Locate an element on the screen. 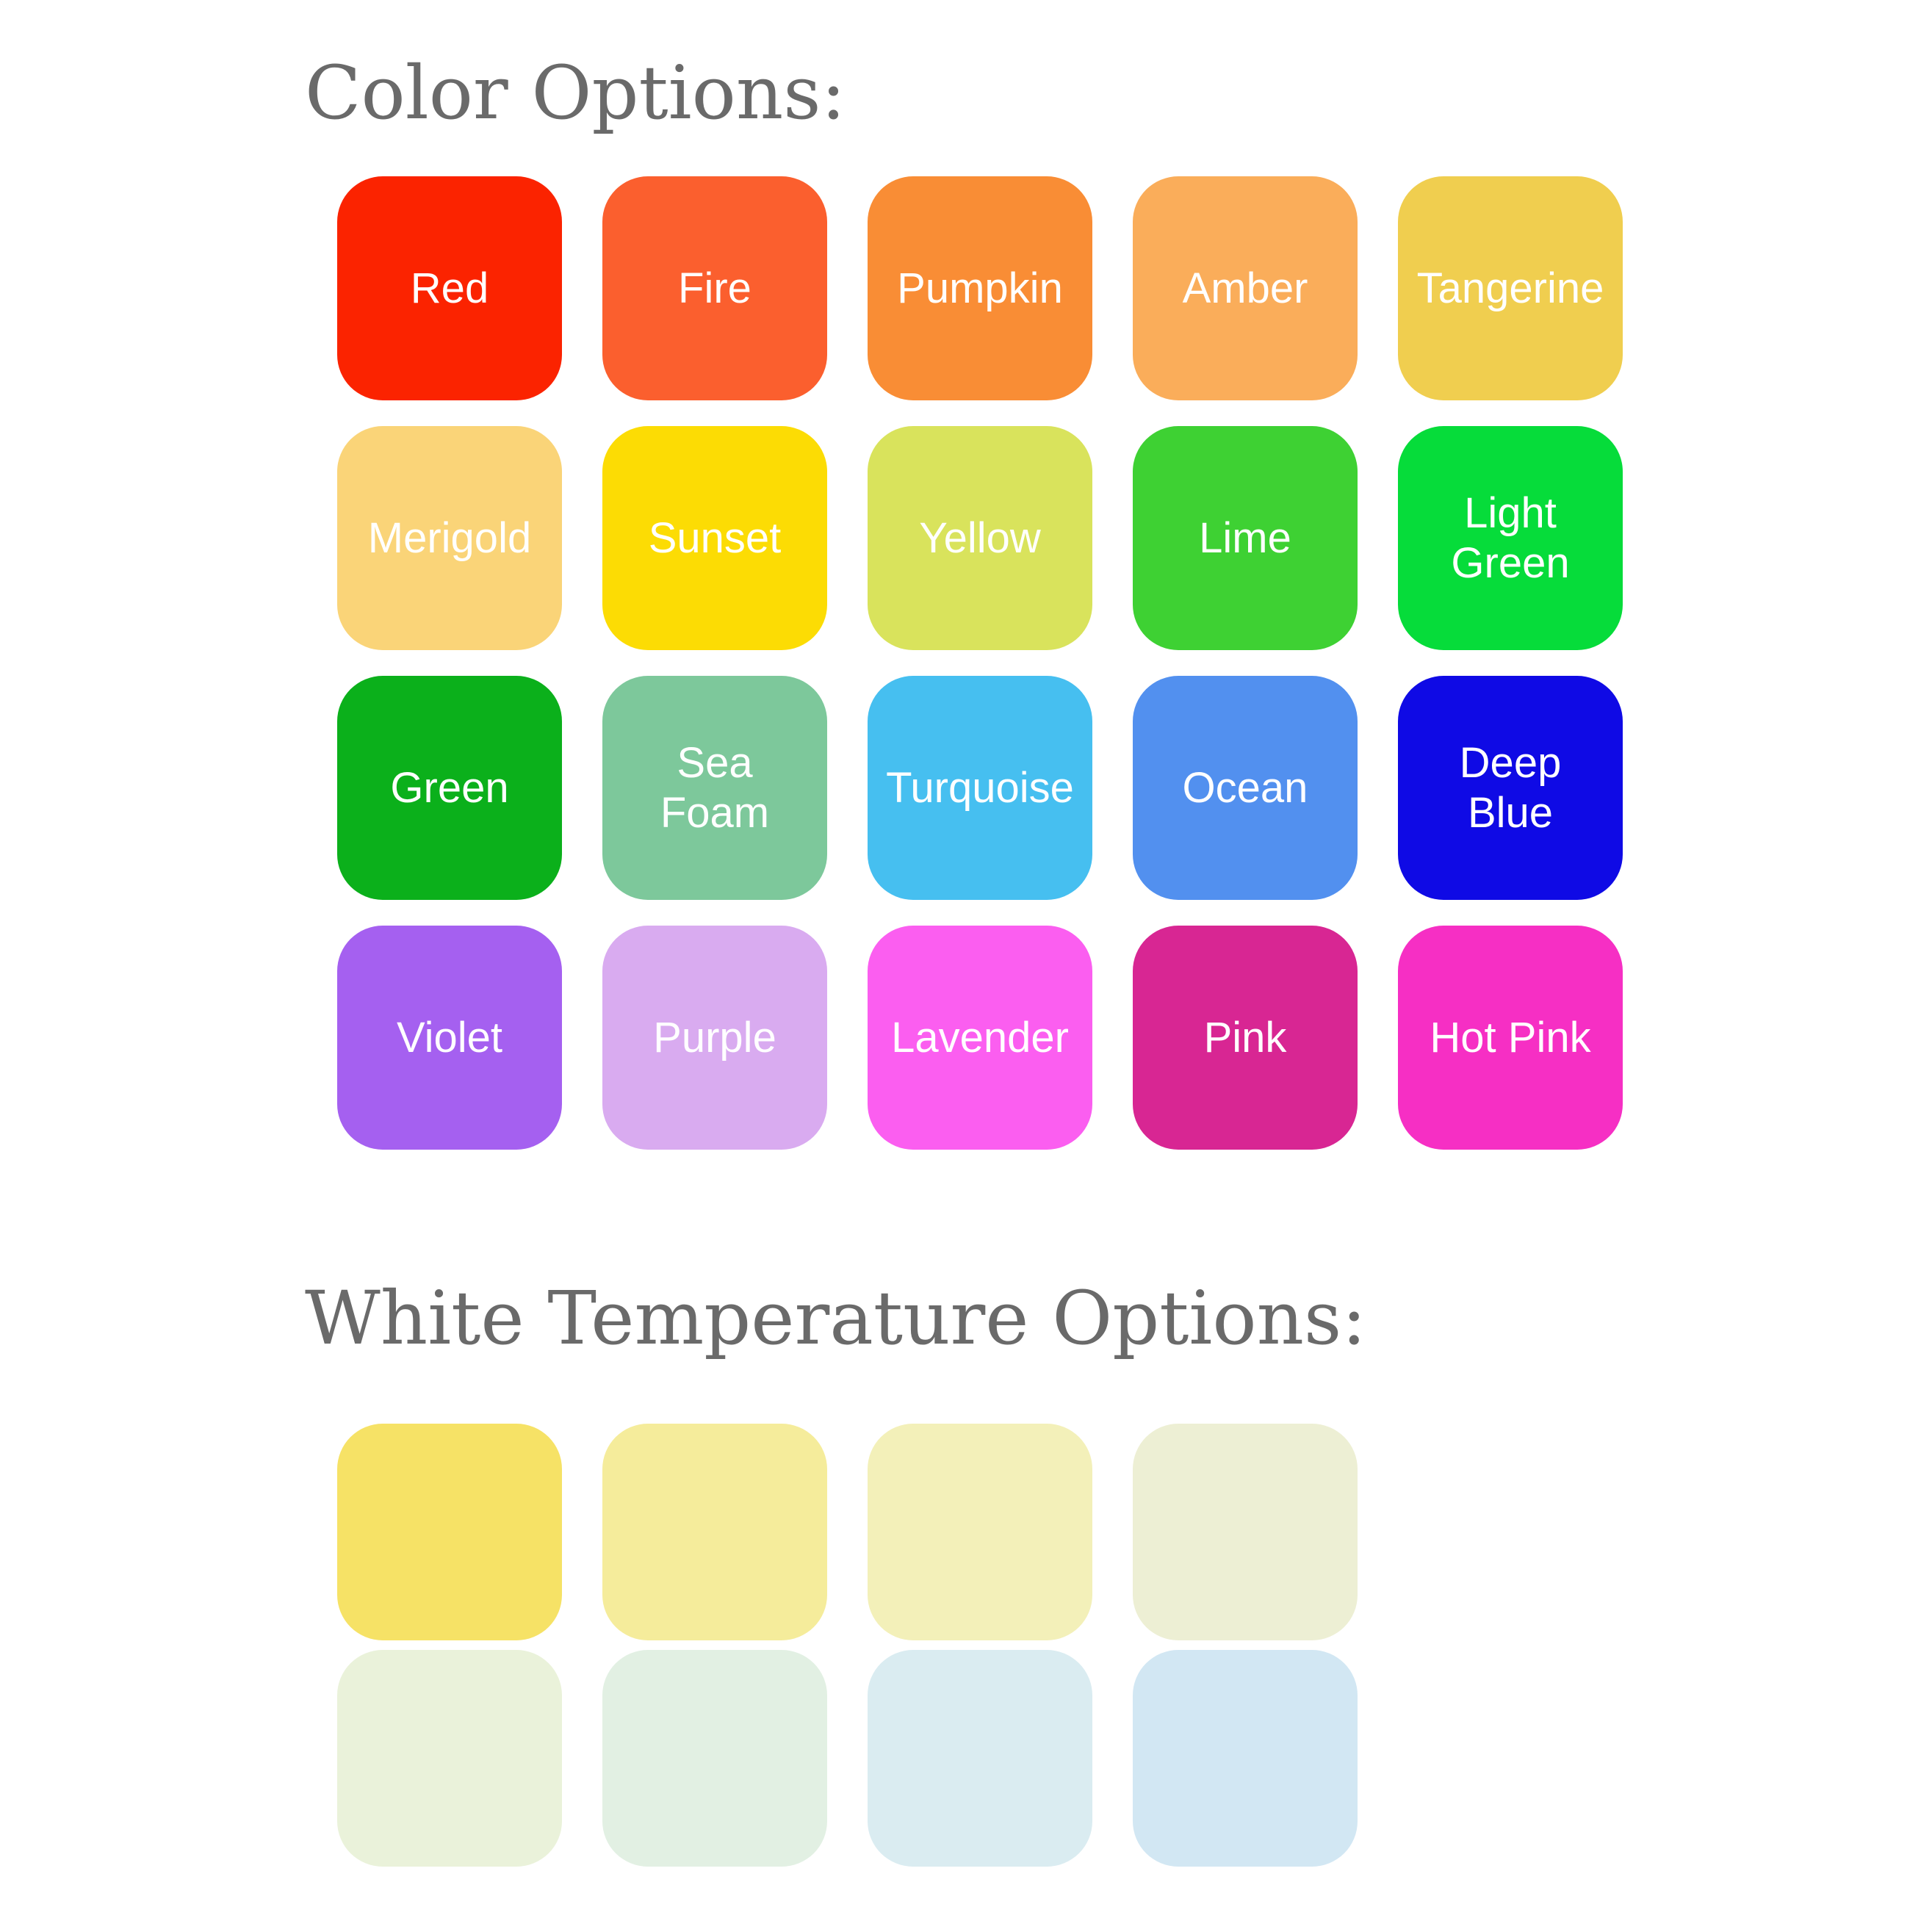  color-tile-green: Green is located at coordinates (449, 788).